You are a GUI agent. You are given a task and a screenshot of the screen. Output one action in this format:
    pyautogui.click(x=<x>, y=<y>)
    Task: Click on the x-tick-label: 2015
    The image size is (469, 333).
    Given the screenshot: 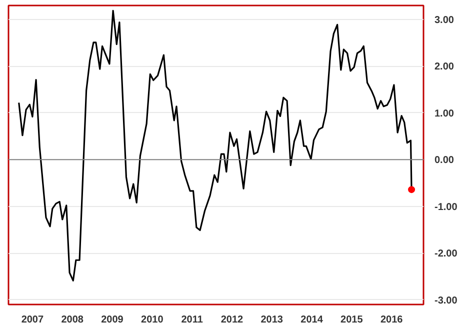 What is the action you would take?
    pyautogui.click(x=352, y=320)
    